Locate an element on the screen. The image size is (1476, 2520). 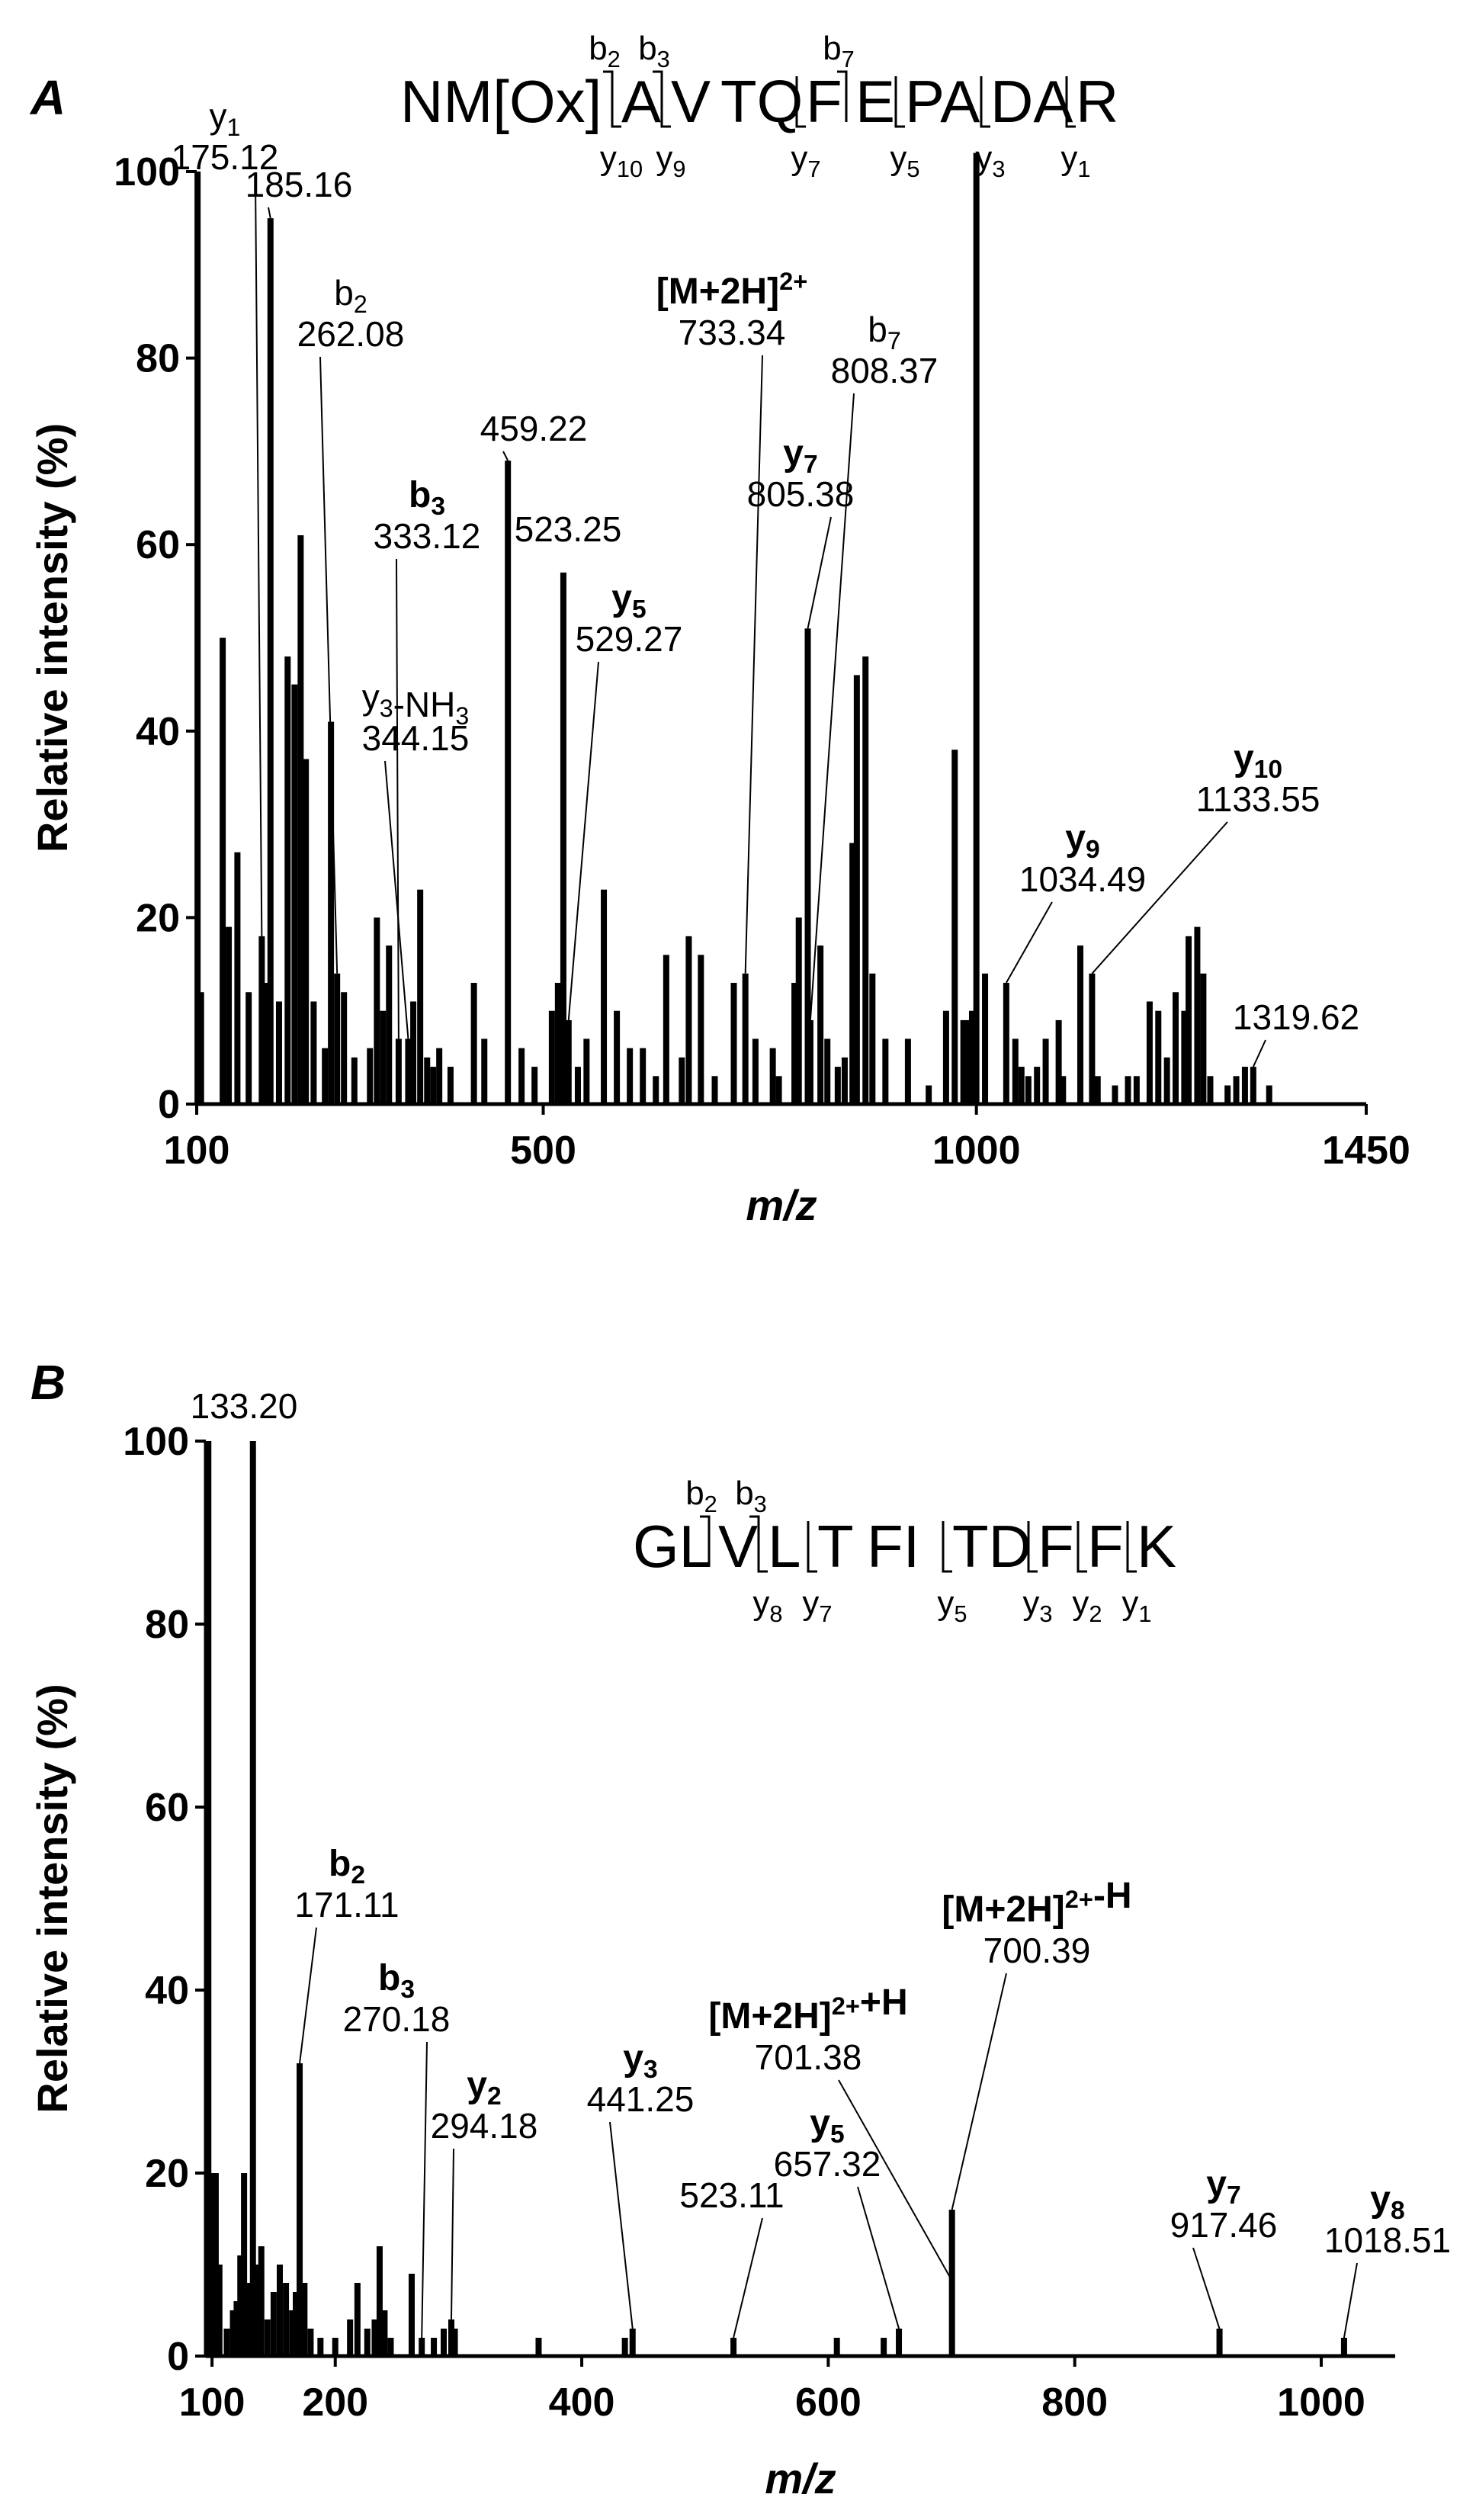
annotation-value: 333.12 is located at coordinates (427, 536).